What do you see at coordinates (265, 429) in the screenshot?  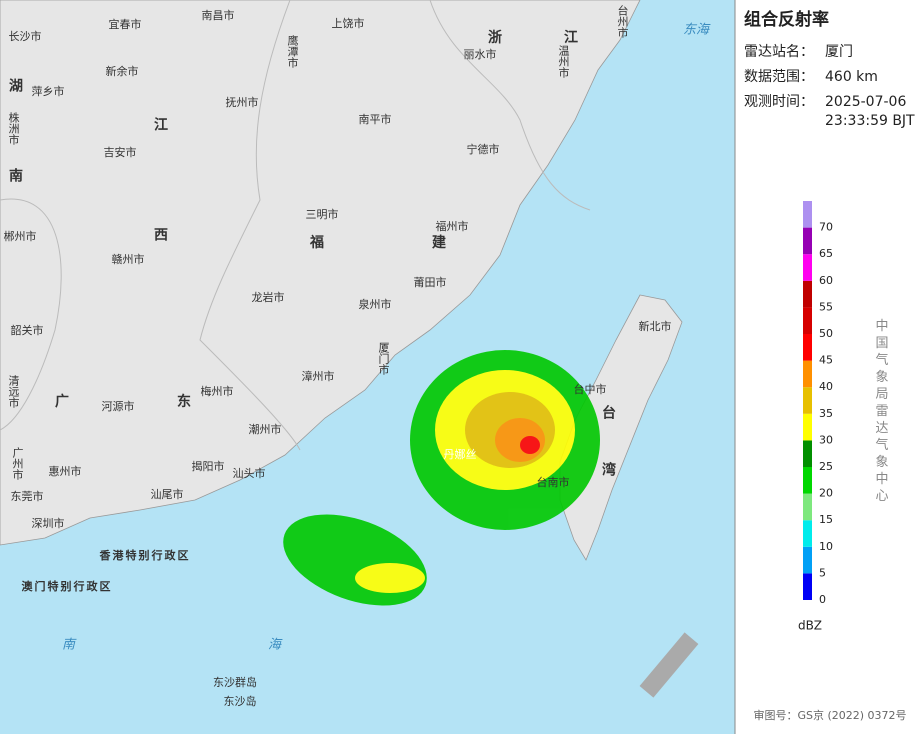 I see `city-label: 潮州市` at bounding box center [265, 429].